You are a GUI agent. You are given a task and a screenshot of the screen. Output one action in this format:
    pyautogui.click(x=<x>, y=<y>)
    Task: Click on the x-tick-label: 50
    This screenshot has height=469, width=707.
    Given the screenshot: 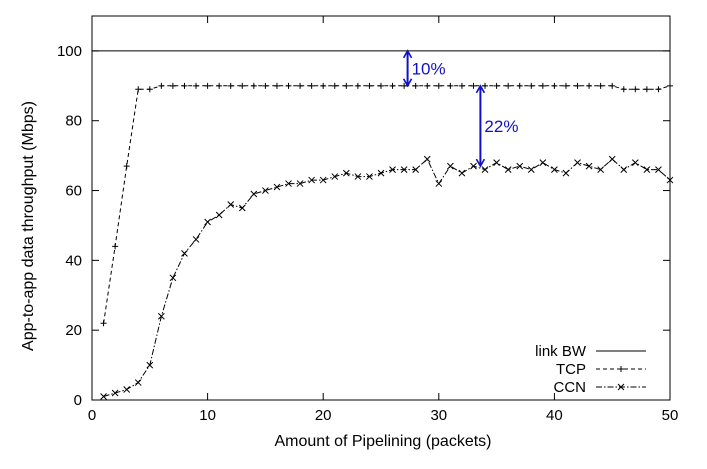 What is the action you would take?
    pyautogui.click(x=670, y=415)
    